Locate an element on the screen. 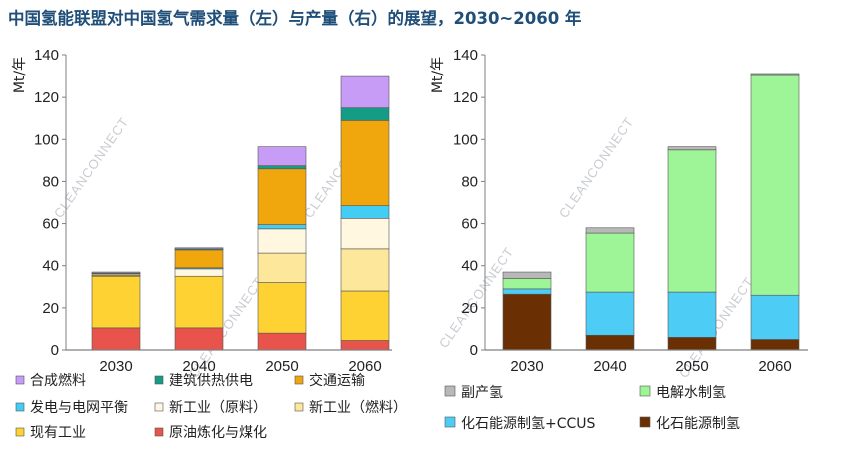  legend-label-1: 建筑供热供电 is located at coordinates (211, 381).